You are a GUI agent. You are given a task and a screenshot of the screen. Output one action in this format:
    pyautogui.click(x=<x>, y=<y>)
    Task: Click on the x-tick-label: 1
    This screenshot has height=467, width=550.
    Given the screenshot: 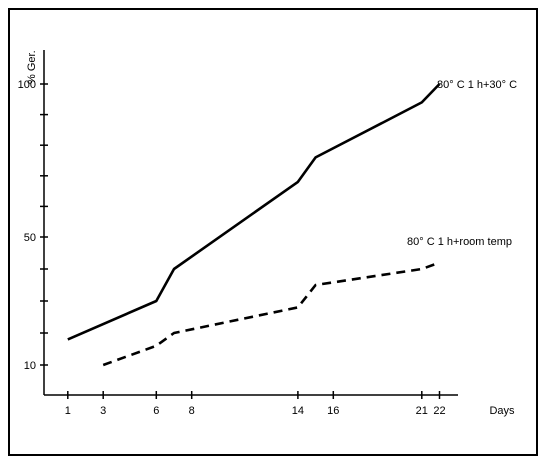 What is the action you would take?
    pyautogui.click(x=68, y=411)
    